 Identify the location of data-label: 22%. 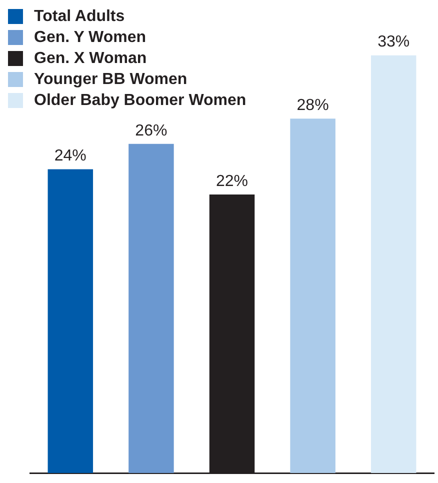
(232, 181).